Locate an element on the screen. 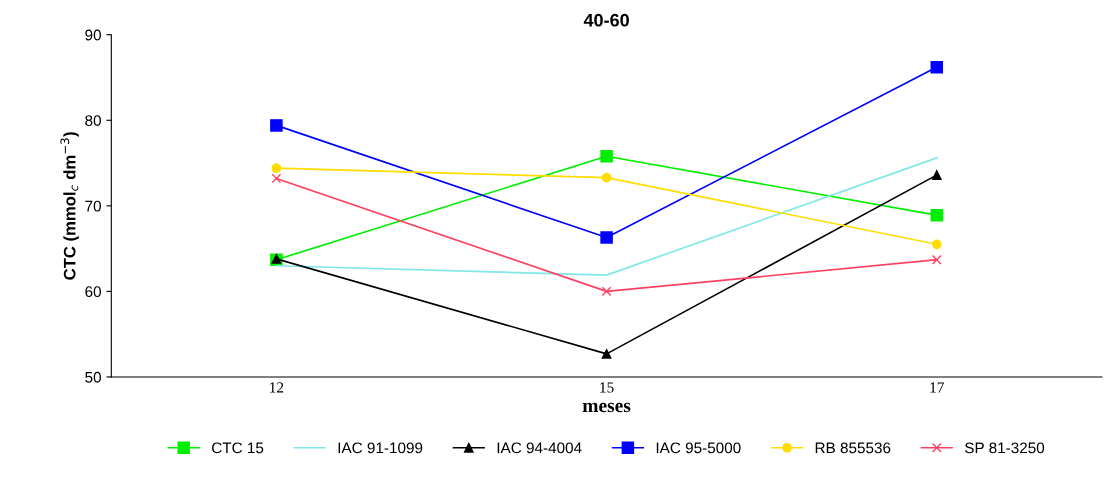 The height and width of the screenshot is (496, 1113). x-axis-title: meses is located at coordinates (606, 407).